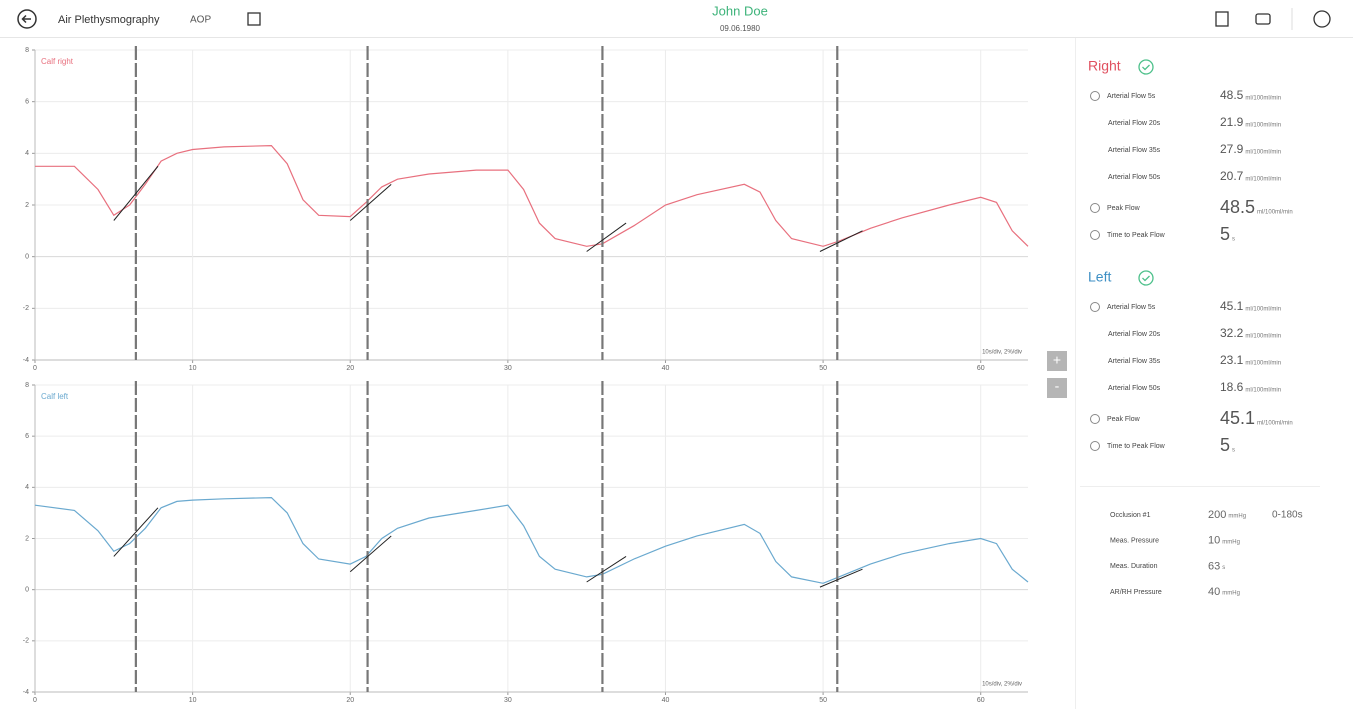 This screenshot has width=1353, height=709. What do you see at coordinates (55, 396) in the screenshot?
I see `chart-title: Calf left` at bounding box center [55, 396].